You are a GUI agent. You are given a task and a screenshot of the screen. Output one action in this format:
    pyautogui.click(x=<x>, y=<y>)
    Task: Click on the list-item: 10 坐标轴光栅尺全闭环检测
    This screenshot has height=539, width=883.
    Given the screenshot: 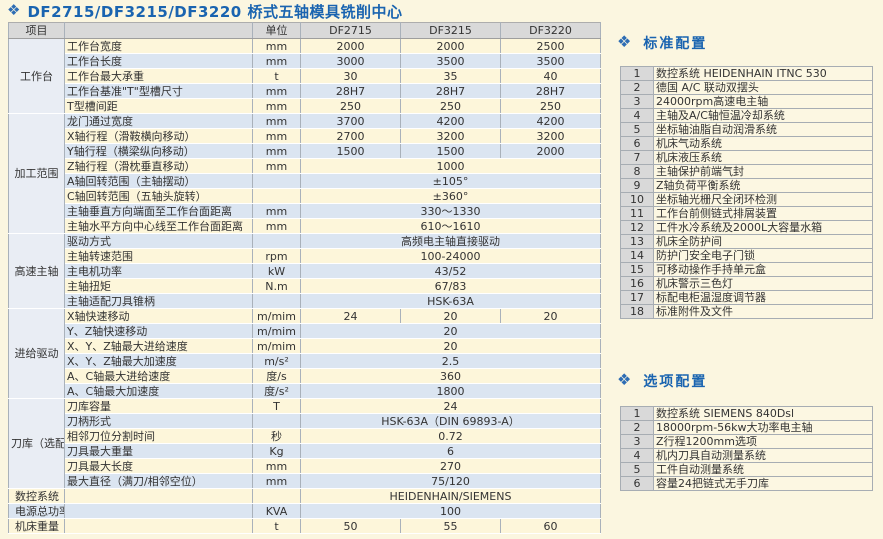 What is the action you would take?
    pyautogui.click(x=746, y=199)
    